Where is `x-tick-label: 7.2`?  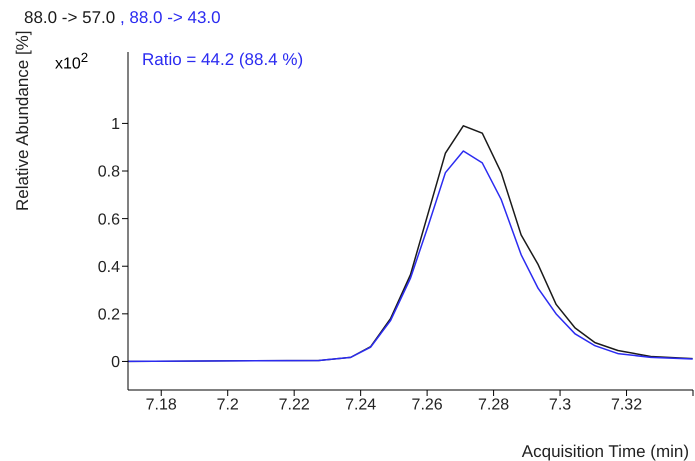 x-tick-label: 7.2 is located at coordinates (227, 405).